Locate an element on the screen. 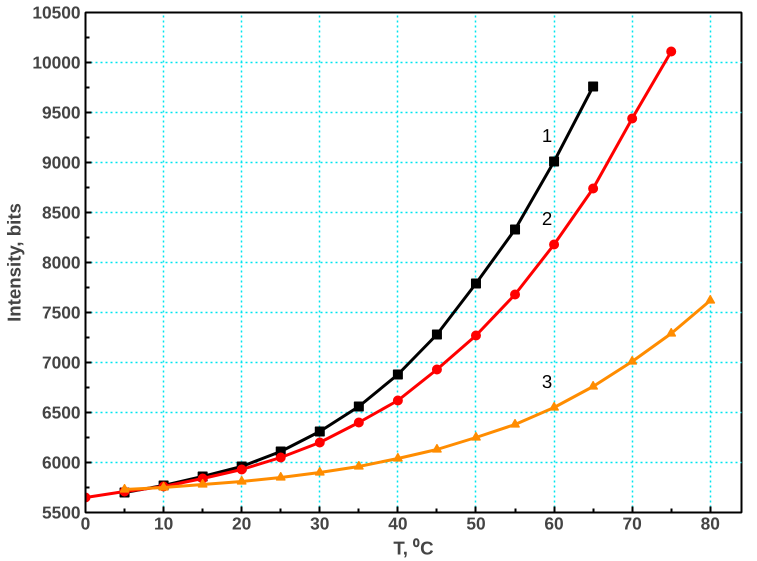 This screenshot has height=561, width=757. x-tick-label: 80 is located at coordinates (710, 524).